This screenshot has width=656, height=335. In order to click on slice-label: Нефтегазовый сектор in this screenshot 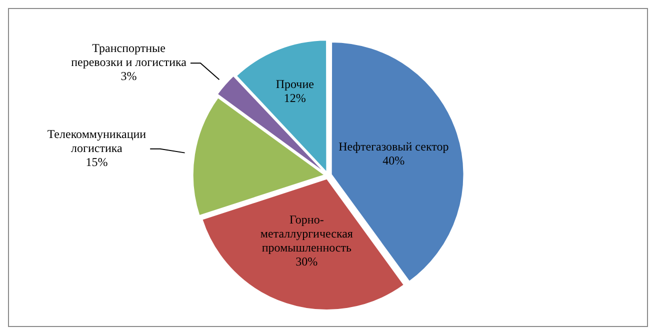, I will do `click(393, 146)`.